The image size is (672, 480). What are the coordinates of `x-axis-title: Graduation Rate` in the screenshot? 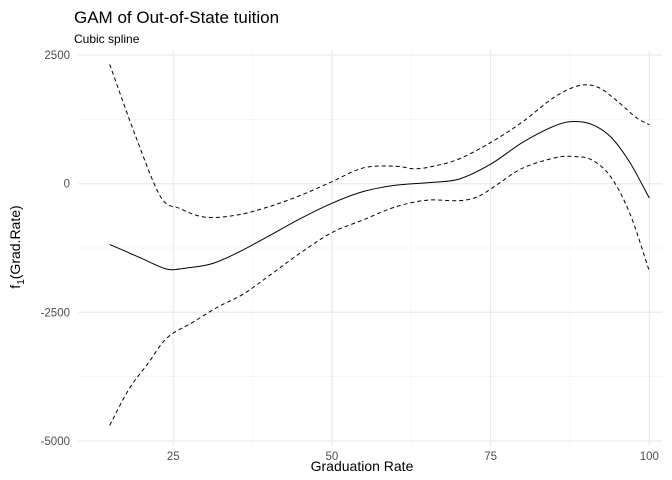 It's located at (362, 466).